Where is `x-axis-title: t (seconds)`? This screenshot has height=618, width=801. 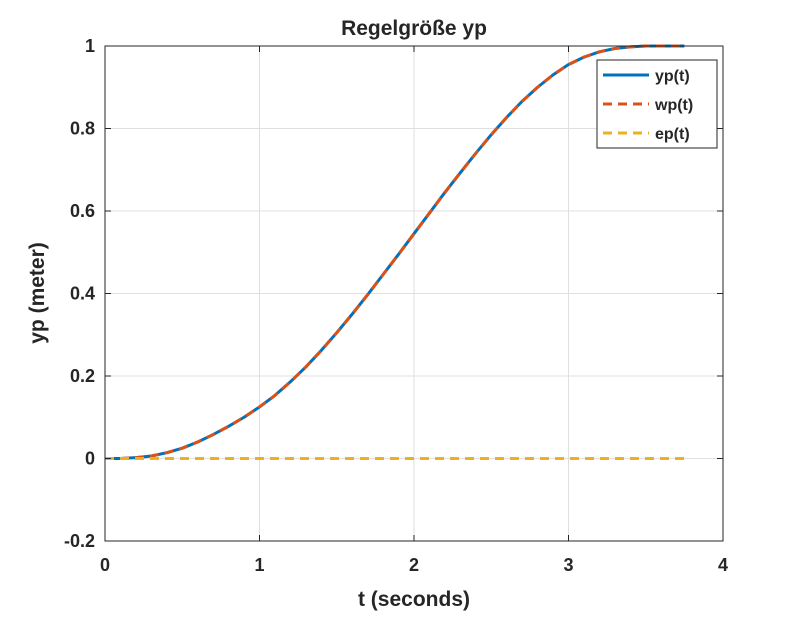 x-axis-title: t (seconds) is located at coordinates (414, 599).